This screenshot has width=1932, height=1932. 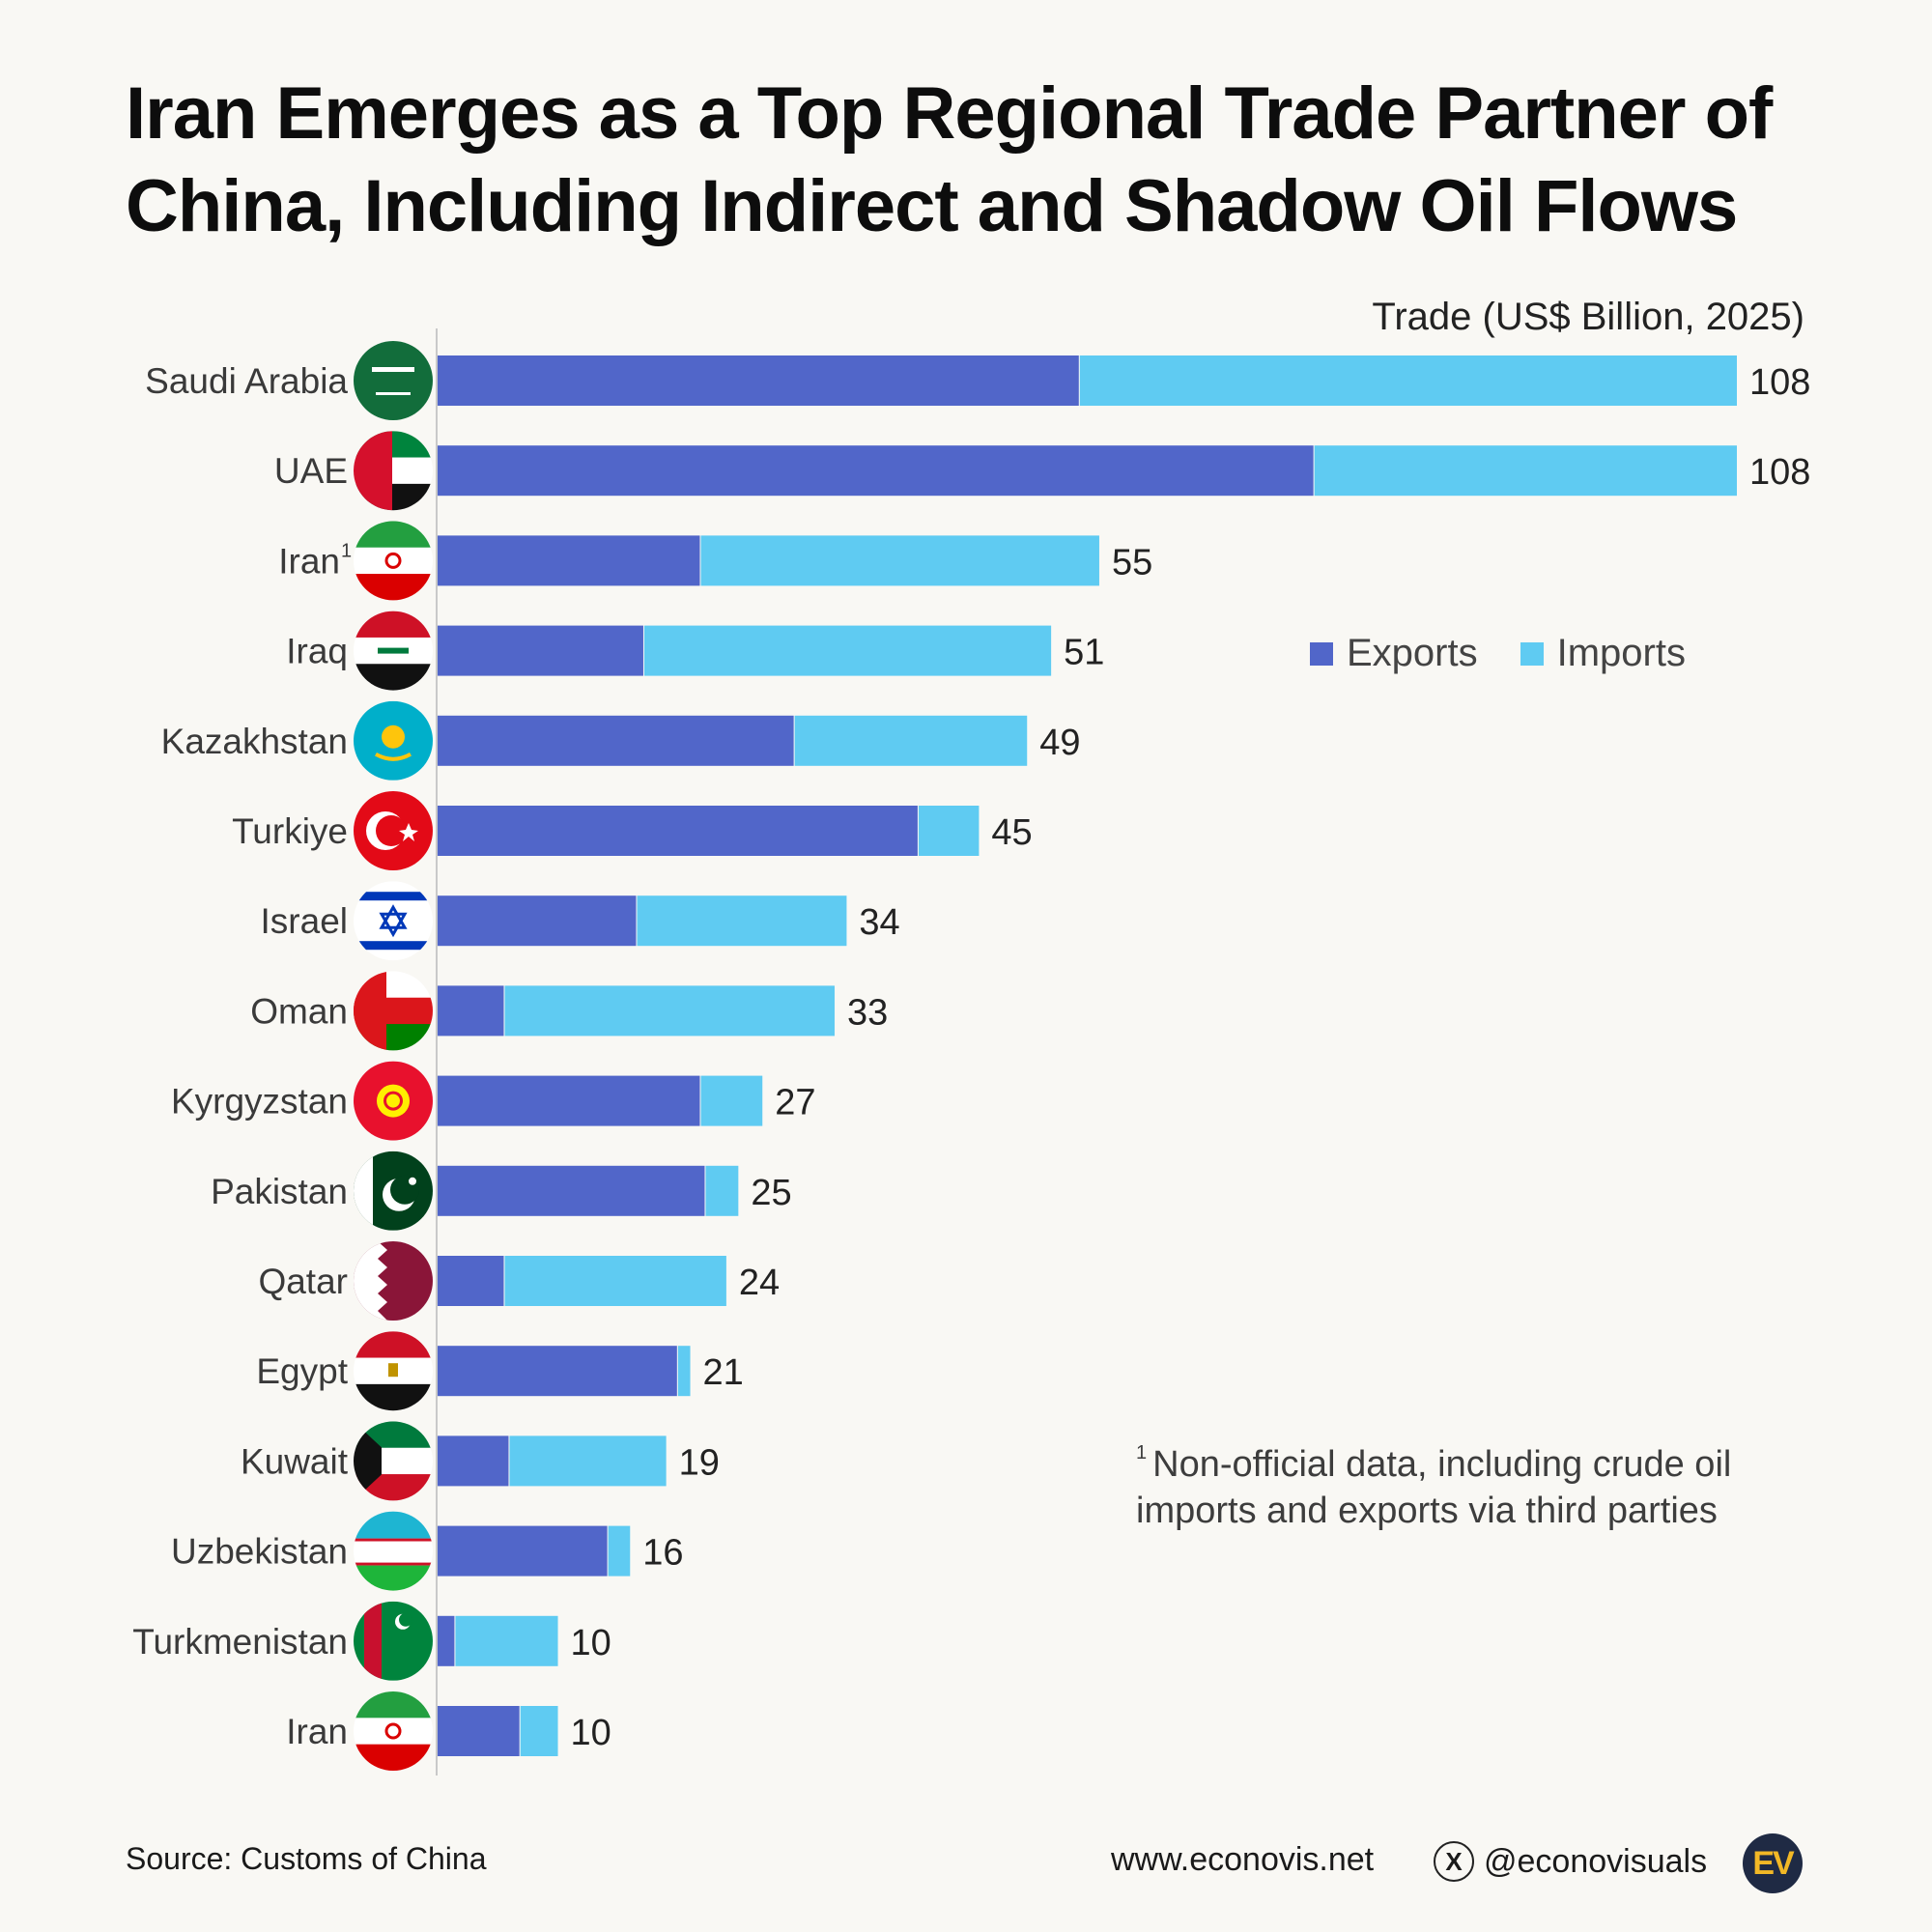 I want to click on category-label: Kyrgyzstan, so click(x=259, y=1102).